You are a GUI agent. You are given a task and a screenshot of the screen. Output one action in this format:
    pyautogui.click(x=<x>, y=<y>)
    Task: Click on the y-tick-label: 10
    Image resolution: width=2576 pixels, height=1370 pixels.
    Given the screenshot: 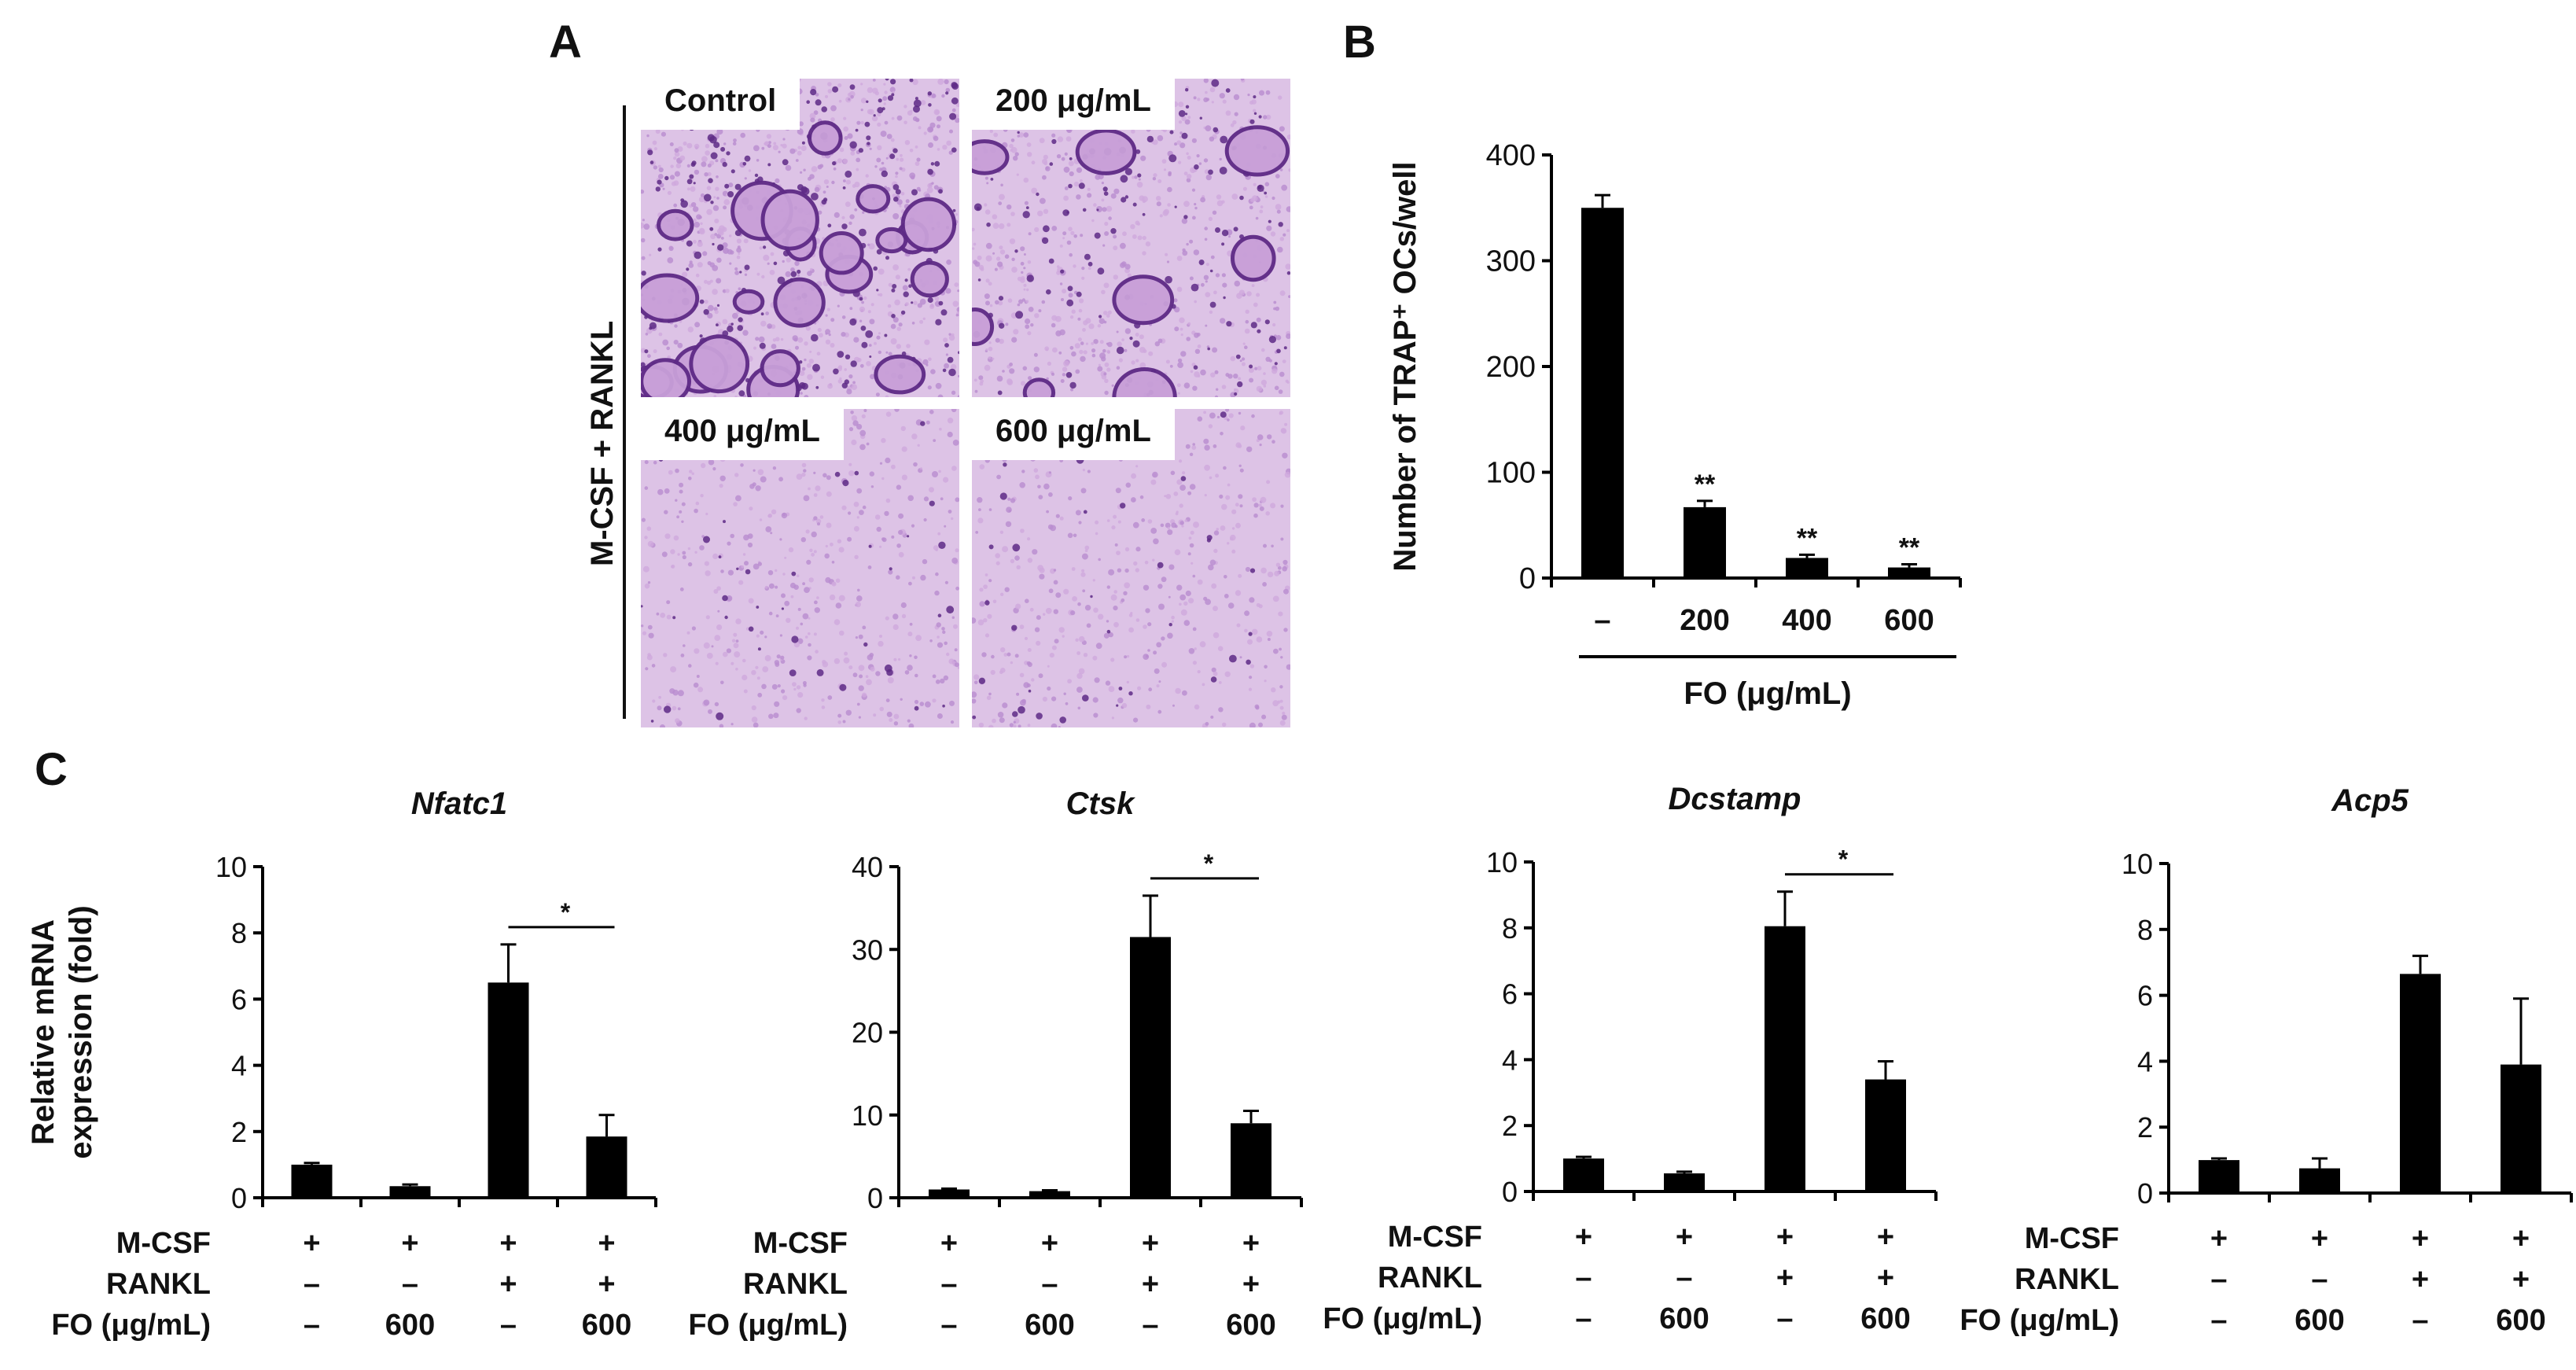 What is the action you would take?
    pyautogui.click(x=231, y=867)
    